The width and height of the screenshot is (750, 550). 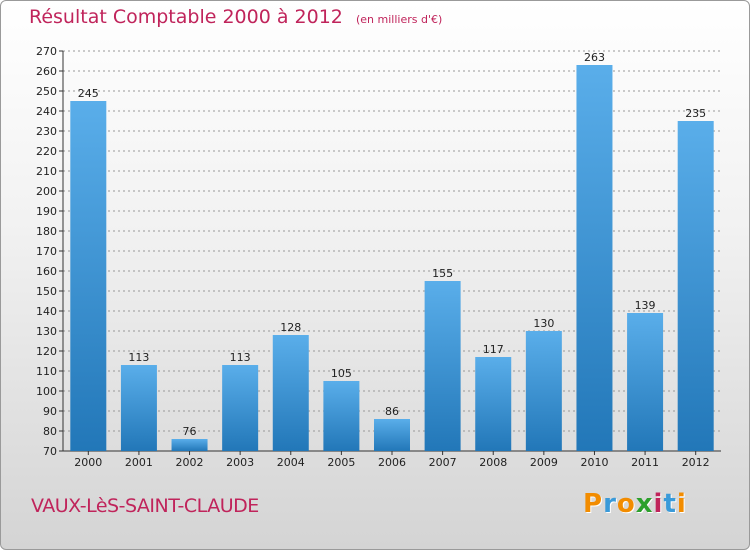 I want to click on bar-value-label: 139, so click(x=645, y=305).